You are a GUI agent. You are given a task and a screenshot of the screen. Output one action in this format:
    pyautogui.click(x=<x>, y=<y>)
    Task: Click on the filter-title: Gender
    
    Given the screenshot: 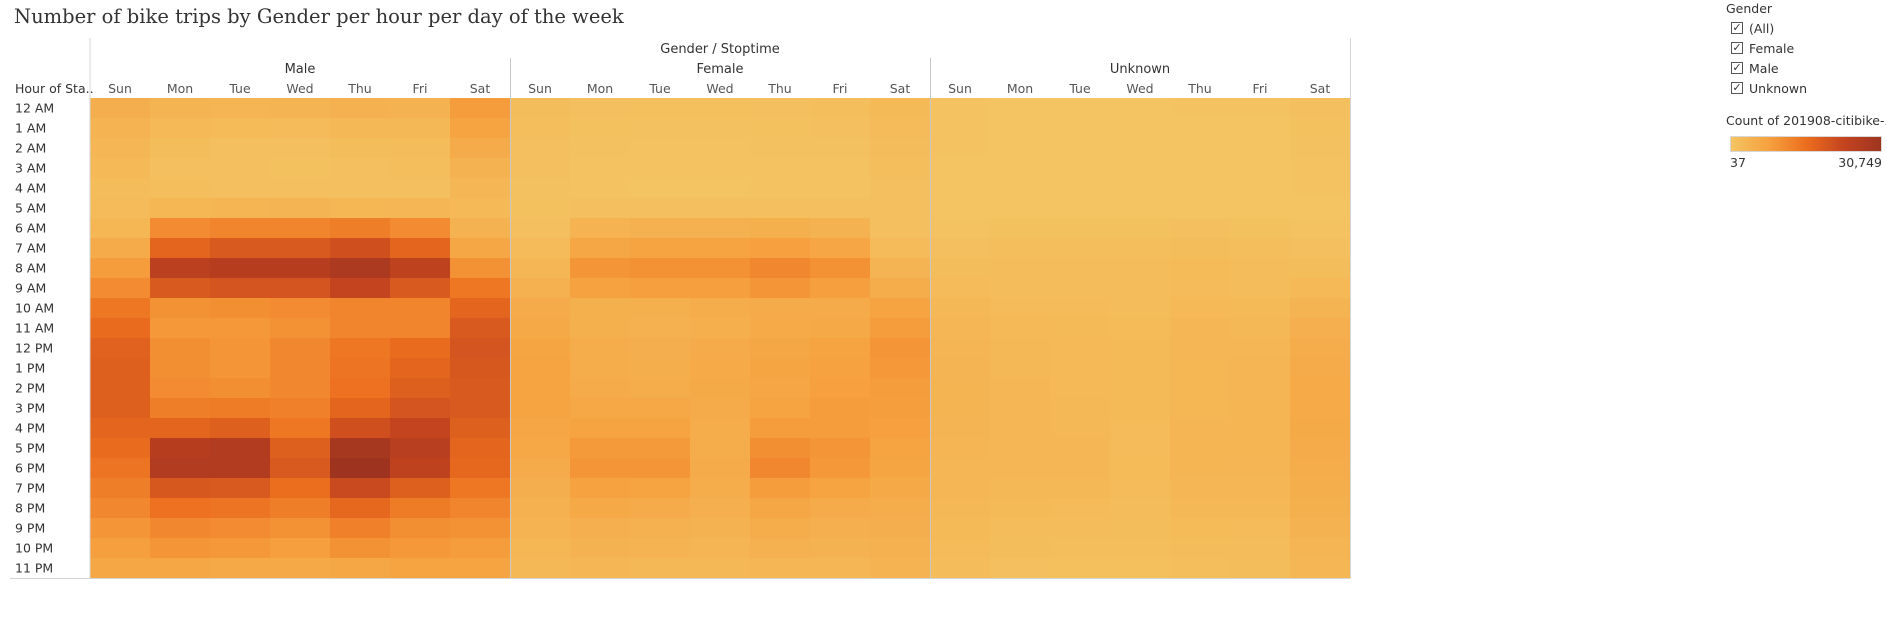 What is the action you would take?
    pyautogui.click(x=1749, y=8)
    